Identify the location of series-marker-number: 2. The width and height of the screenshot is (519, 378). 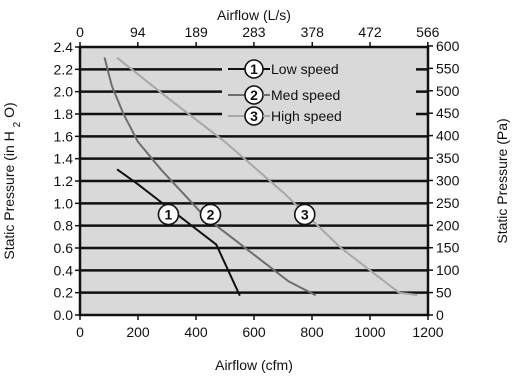
(211, 215).